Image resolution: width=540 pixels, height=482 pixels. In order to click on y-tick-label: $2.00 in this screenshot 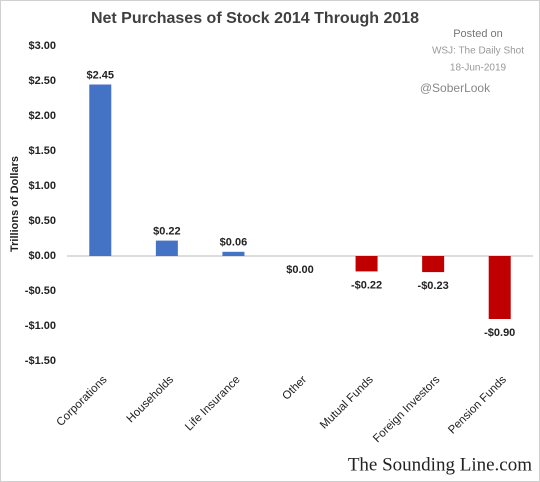, I will do `click(42, 116)`.